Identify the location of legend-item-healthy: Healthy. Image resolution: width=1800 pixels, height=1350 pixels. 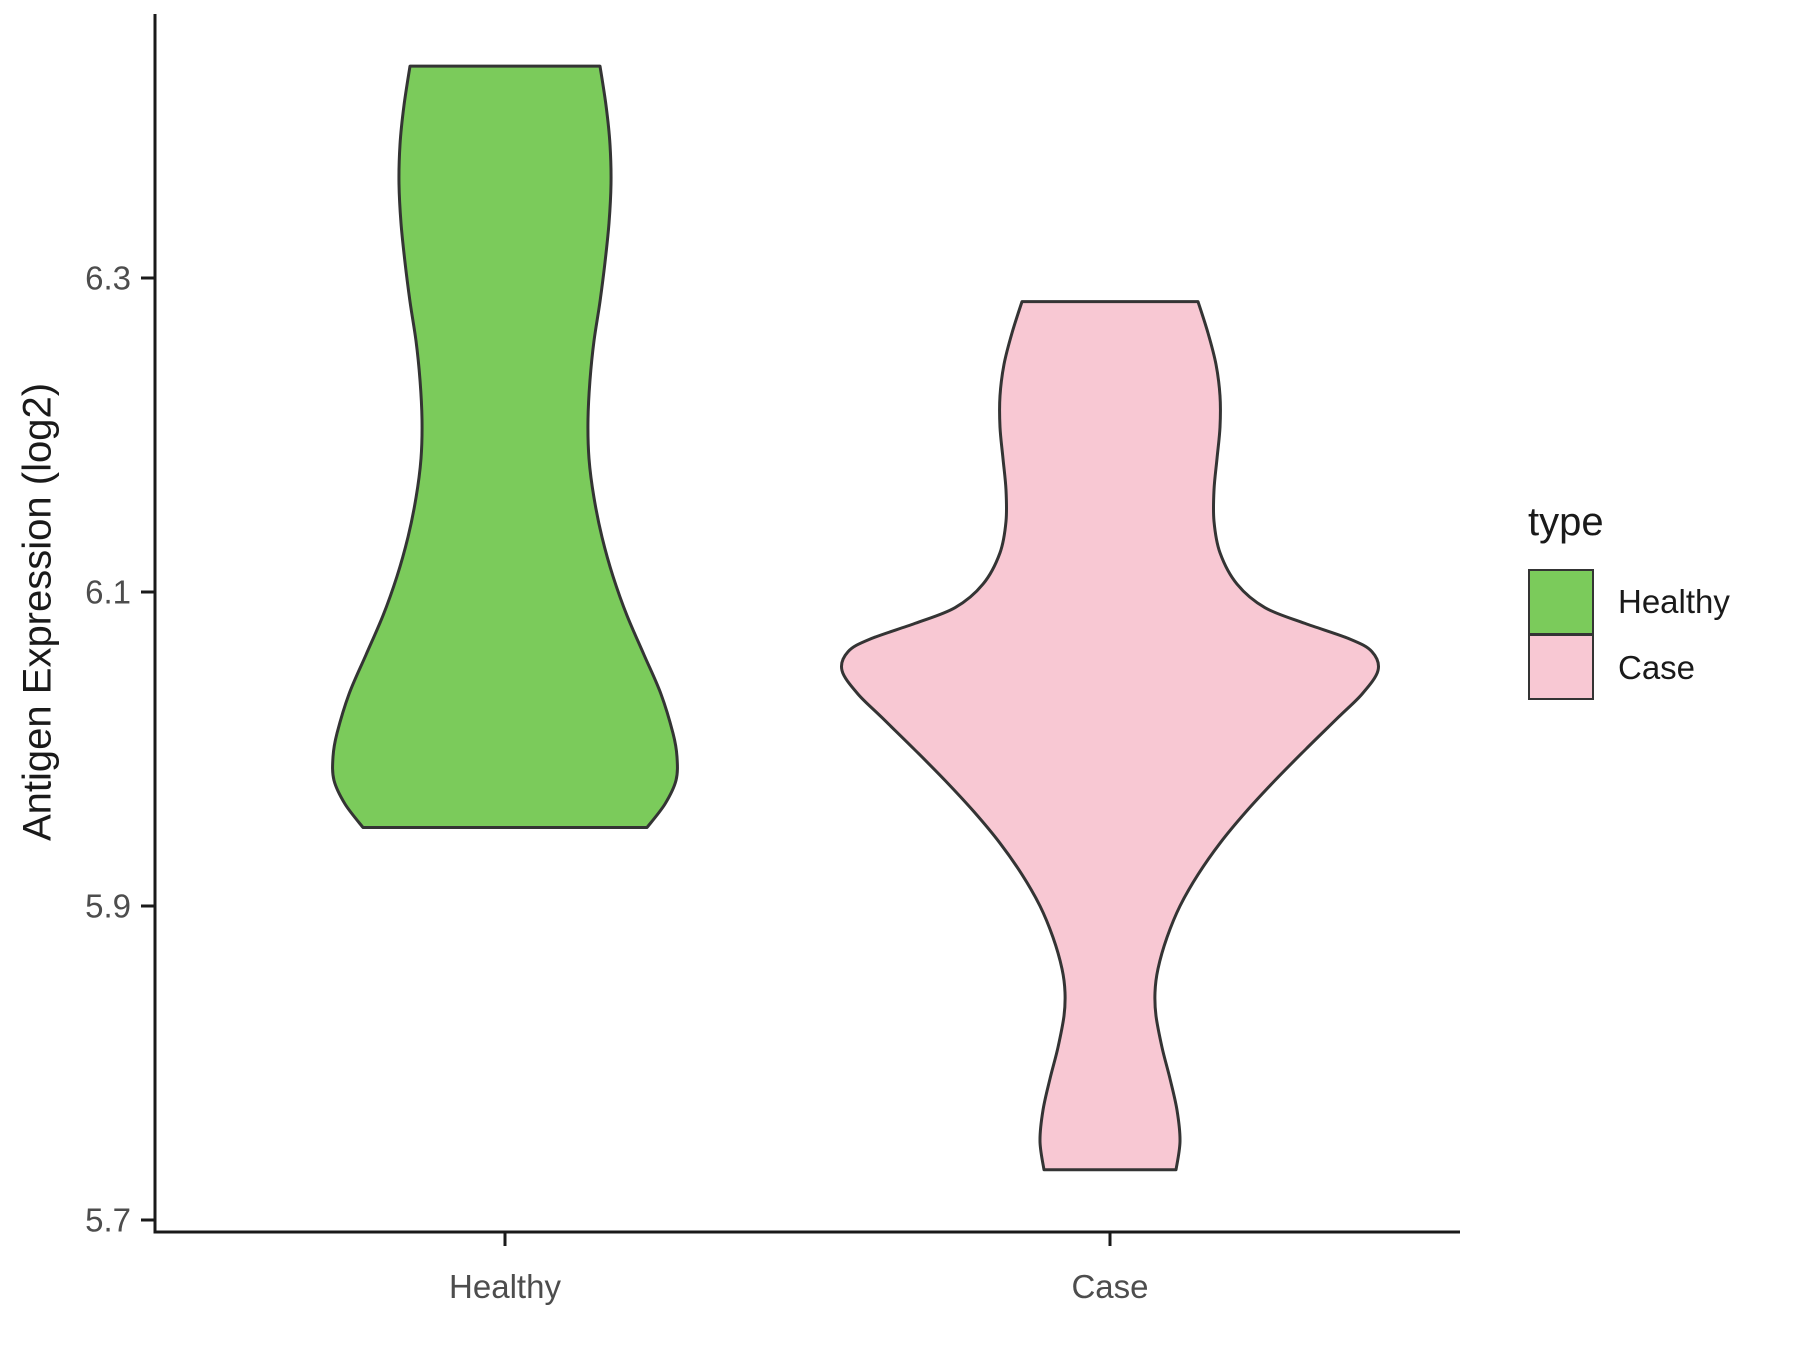
(1629, 602).